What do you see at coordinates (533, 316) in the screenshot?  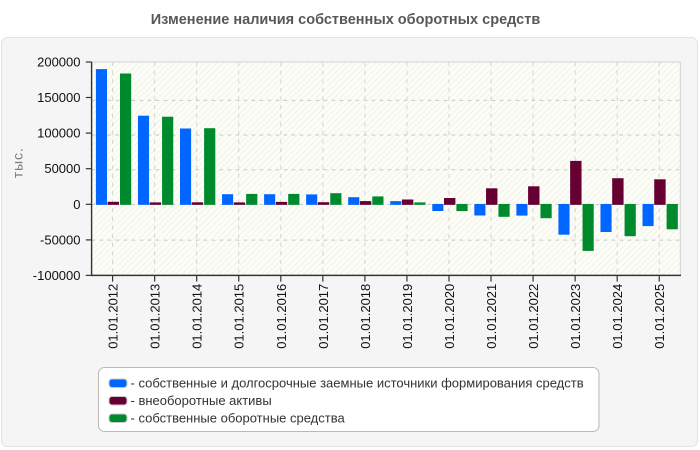 I see `svg-text: 01.01.2022` at bounding box center [533, 316].